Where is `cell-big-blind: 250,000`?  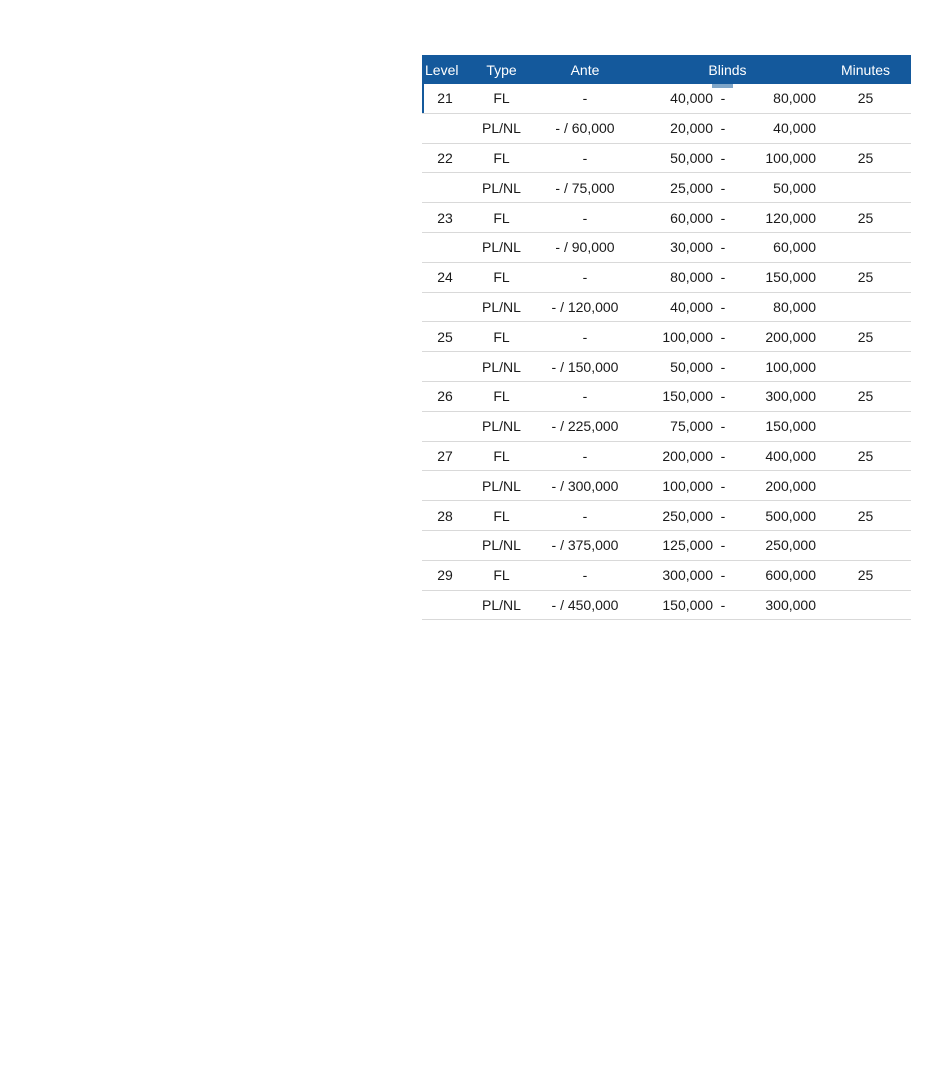 cell-big-blind: 250,000 is located at coordinates (790, 545).